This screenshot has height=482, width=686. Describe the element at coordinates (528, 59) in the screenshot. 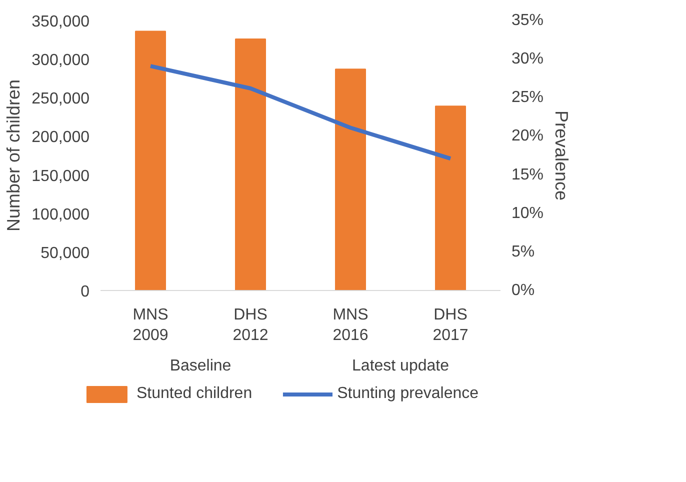

I see `y2-tick-label: 30%` at that location.